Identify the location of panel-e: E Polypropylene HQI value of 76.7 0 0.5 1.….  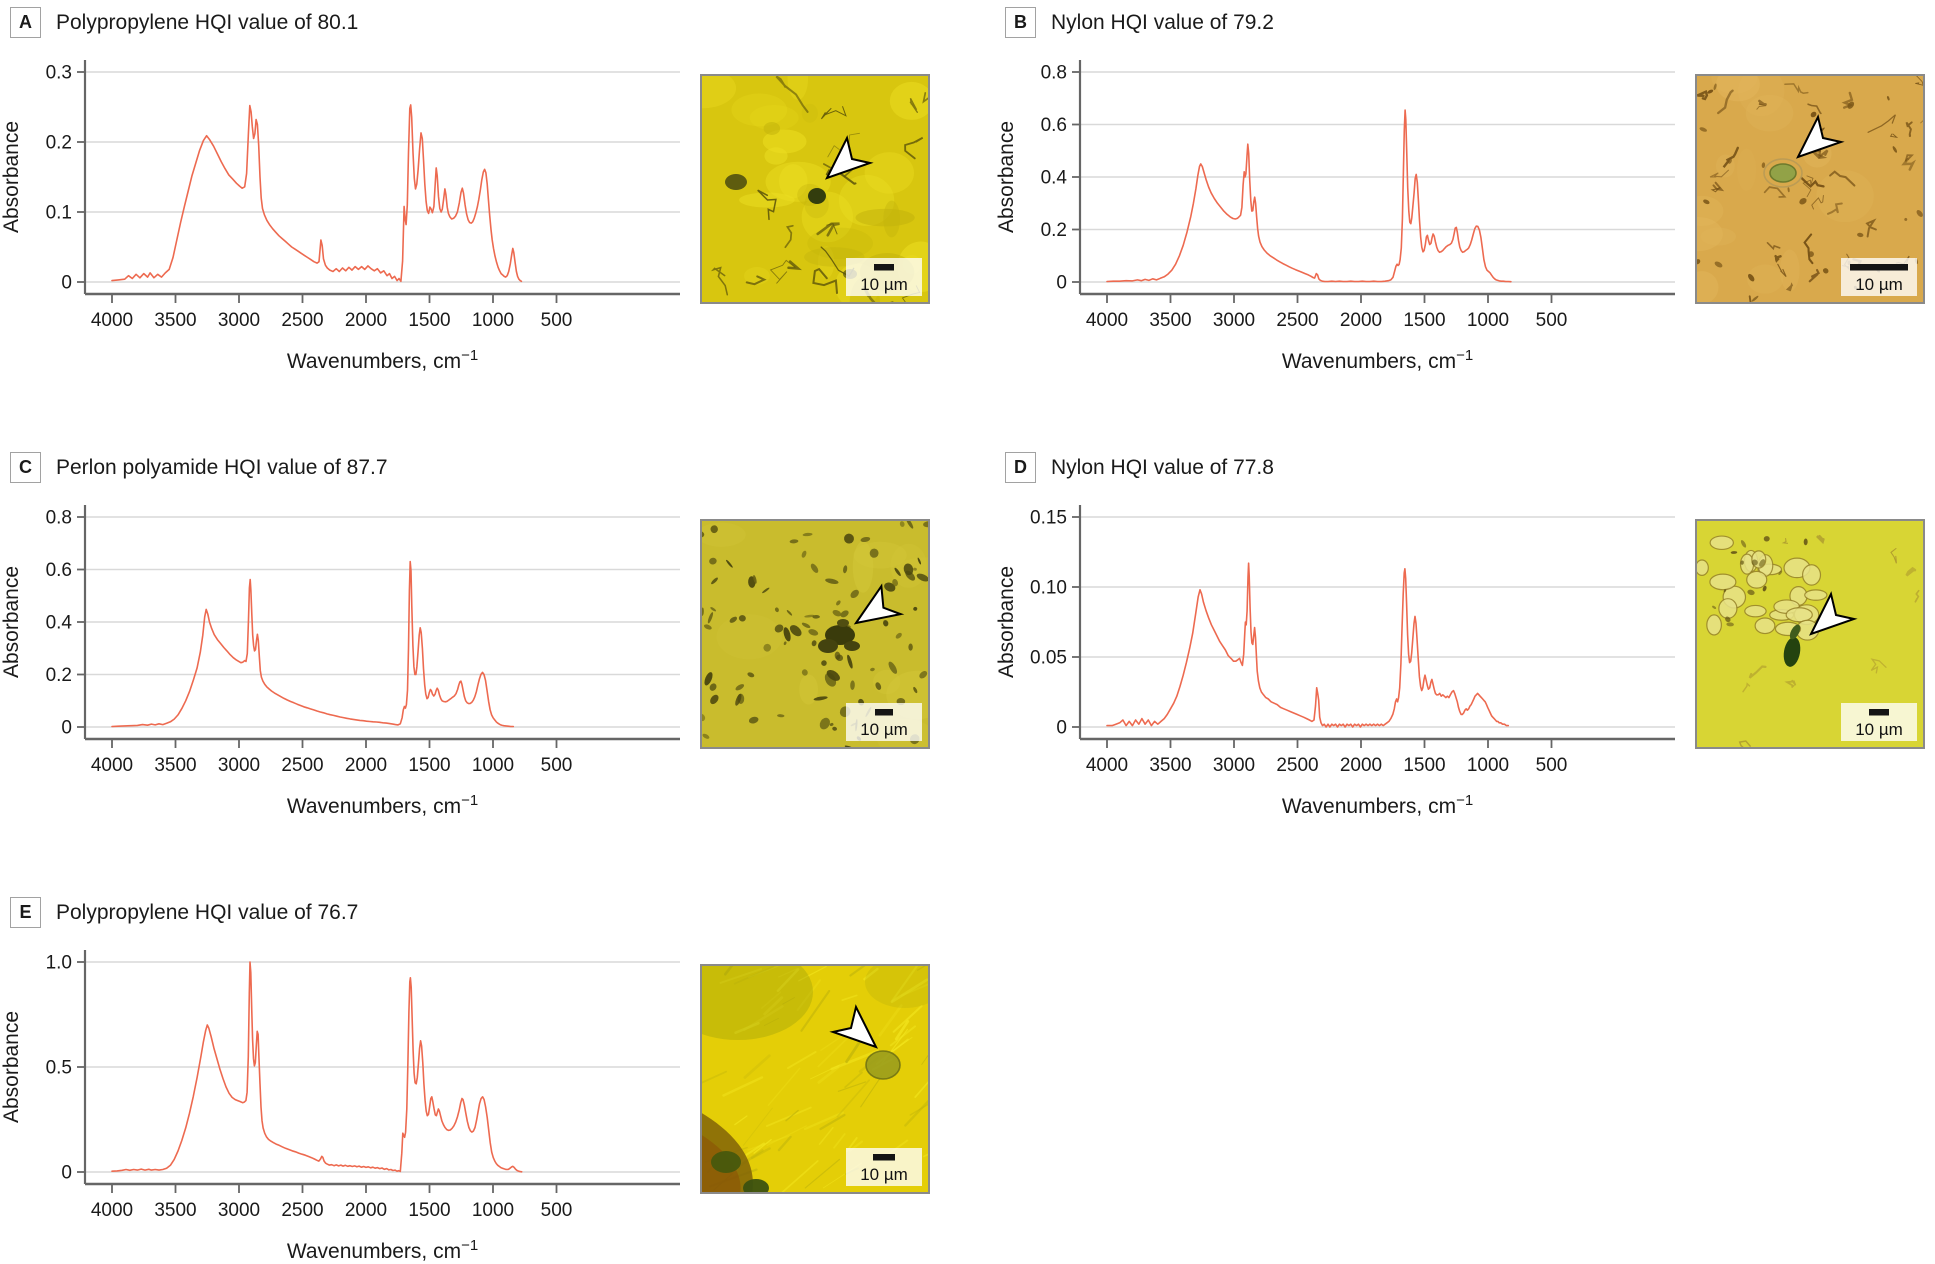
(470, 1077).